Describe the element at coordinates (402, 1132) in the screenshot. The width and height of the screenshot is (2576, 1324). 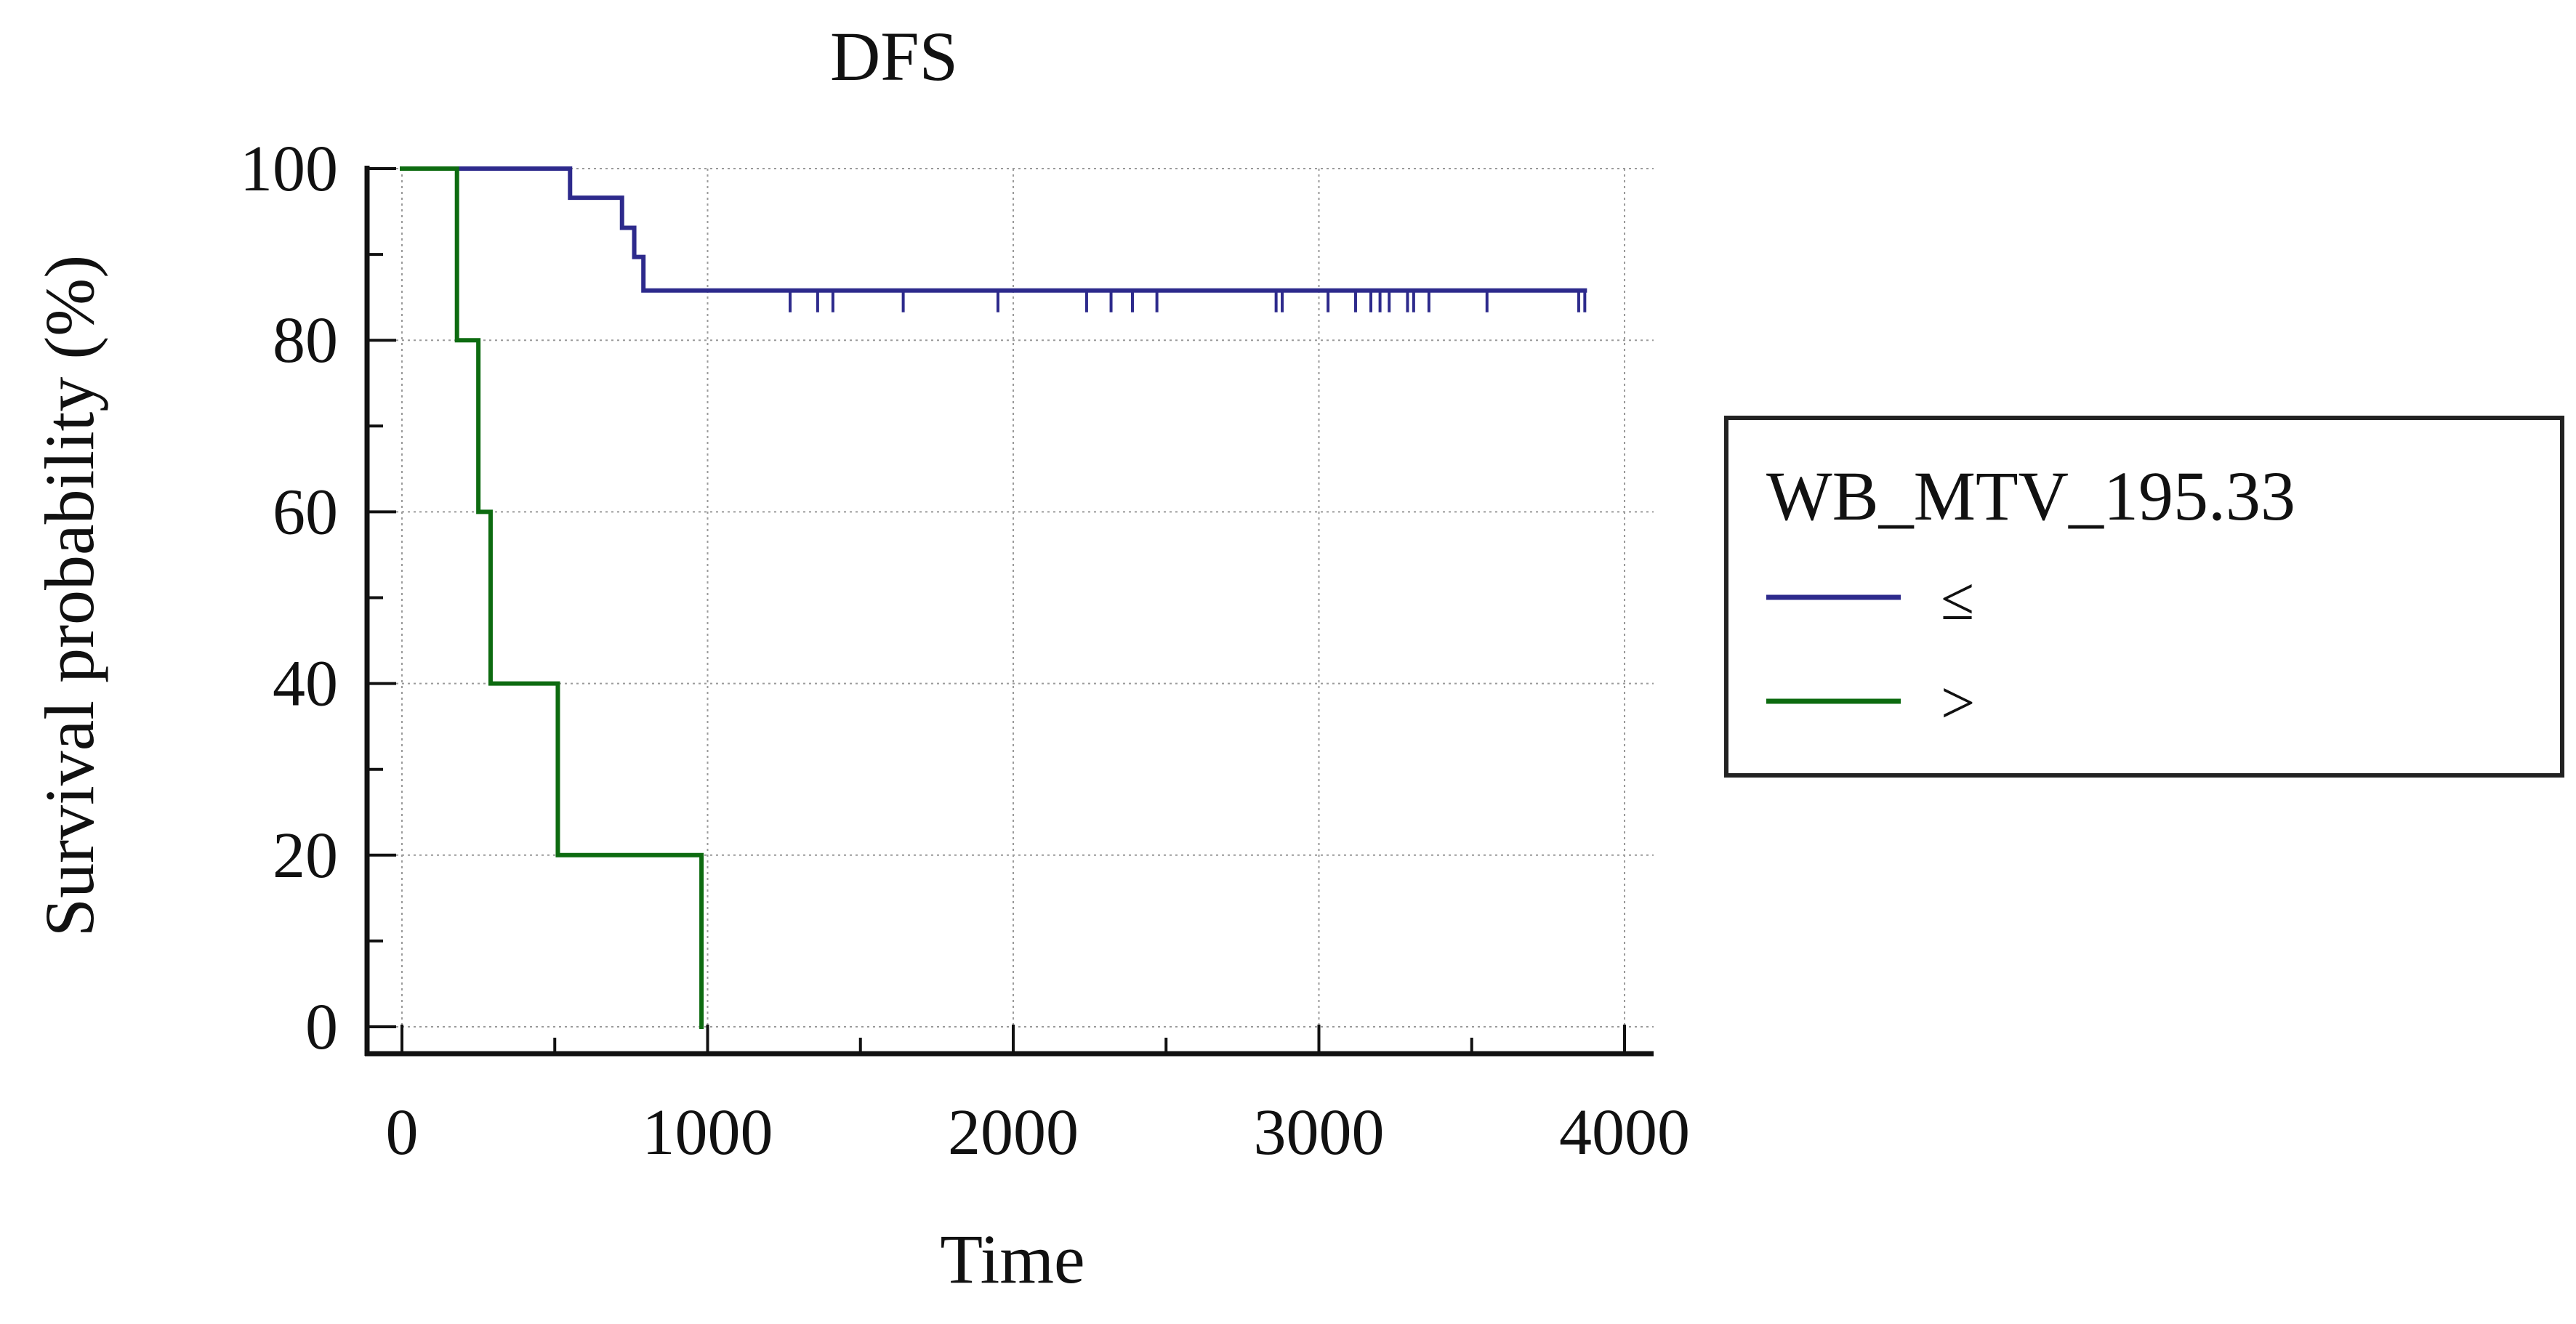
I see `x-tick-label: 0` at that location.